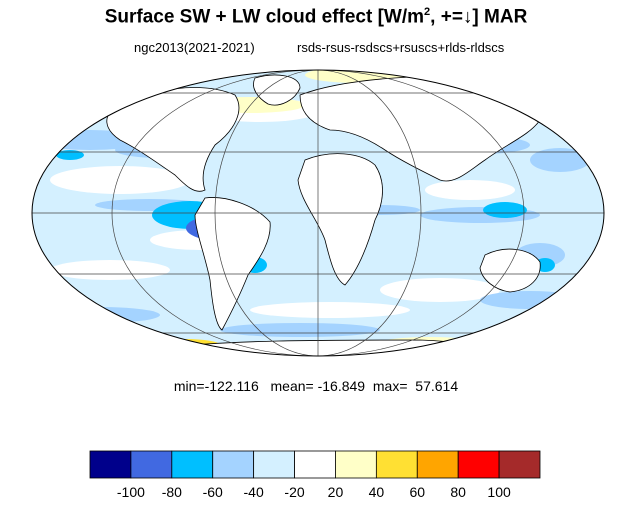 The width and height of the screenshot is (632, 506). What do you see at coordinates (316, 386) in the screenshot?
I see `field-statistics: min=-122.116 mean= -16.849 max= 57.614` at bounding box center [316, 386].